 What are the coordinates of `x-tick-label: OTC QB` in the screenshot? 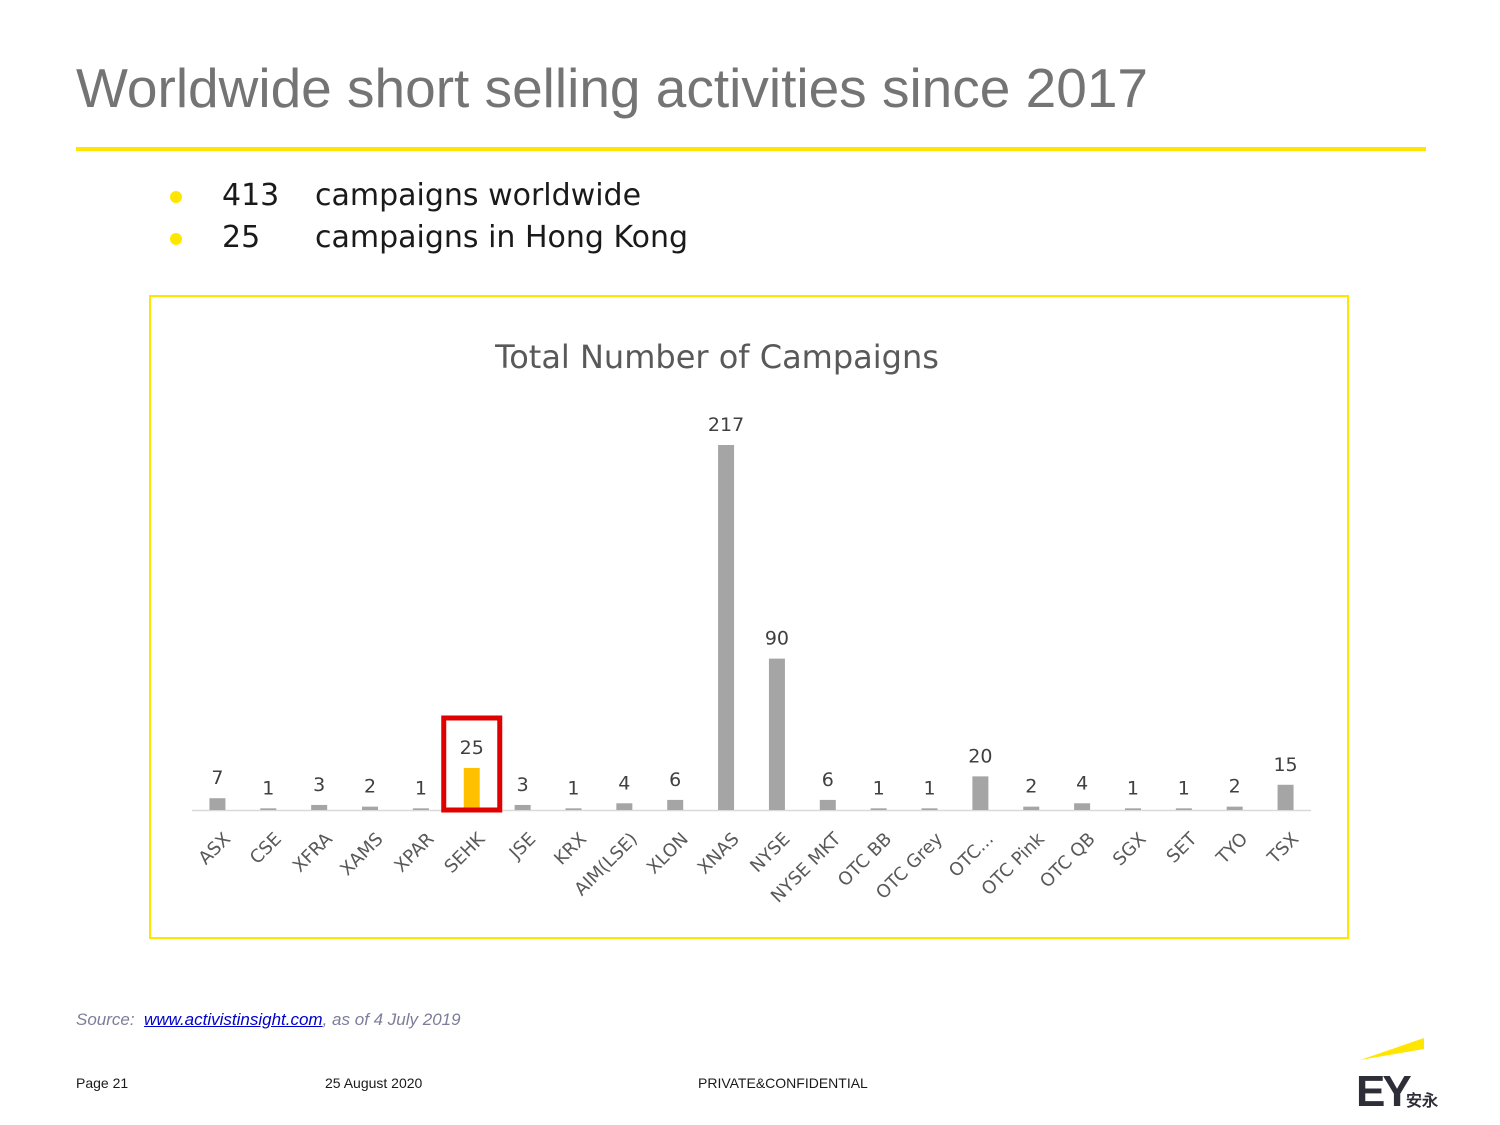 It's located at (1068, 861).